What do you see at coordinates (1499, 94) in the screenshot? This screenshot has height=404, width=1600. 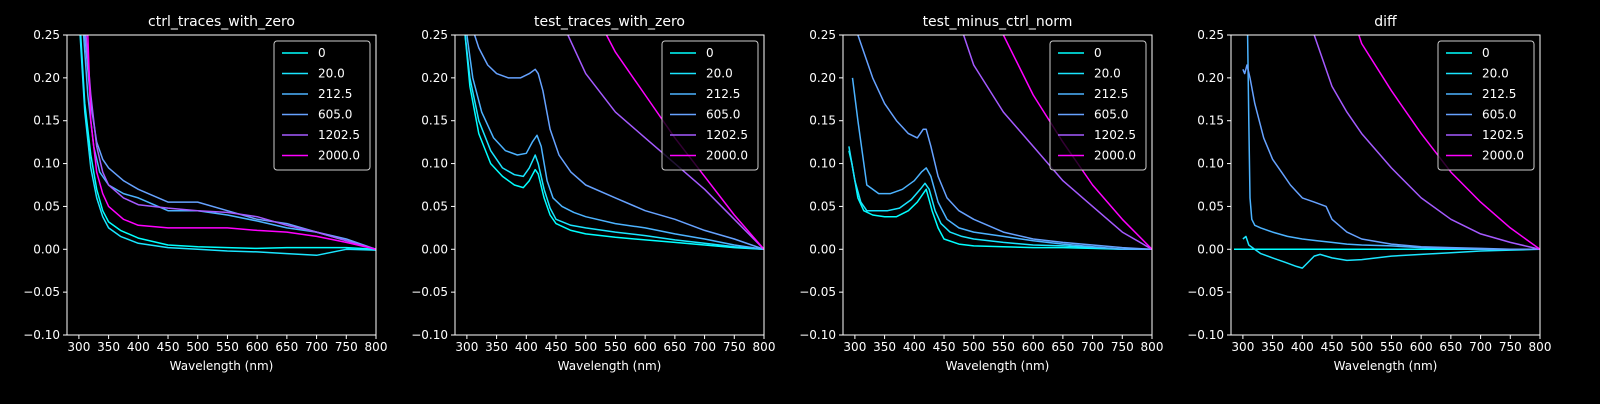 I see `legend-label: 212.5` at bounding box center [1499, 94].